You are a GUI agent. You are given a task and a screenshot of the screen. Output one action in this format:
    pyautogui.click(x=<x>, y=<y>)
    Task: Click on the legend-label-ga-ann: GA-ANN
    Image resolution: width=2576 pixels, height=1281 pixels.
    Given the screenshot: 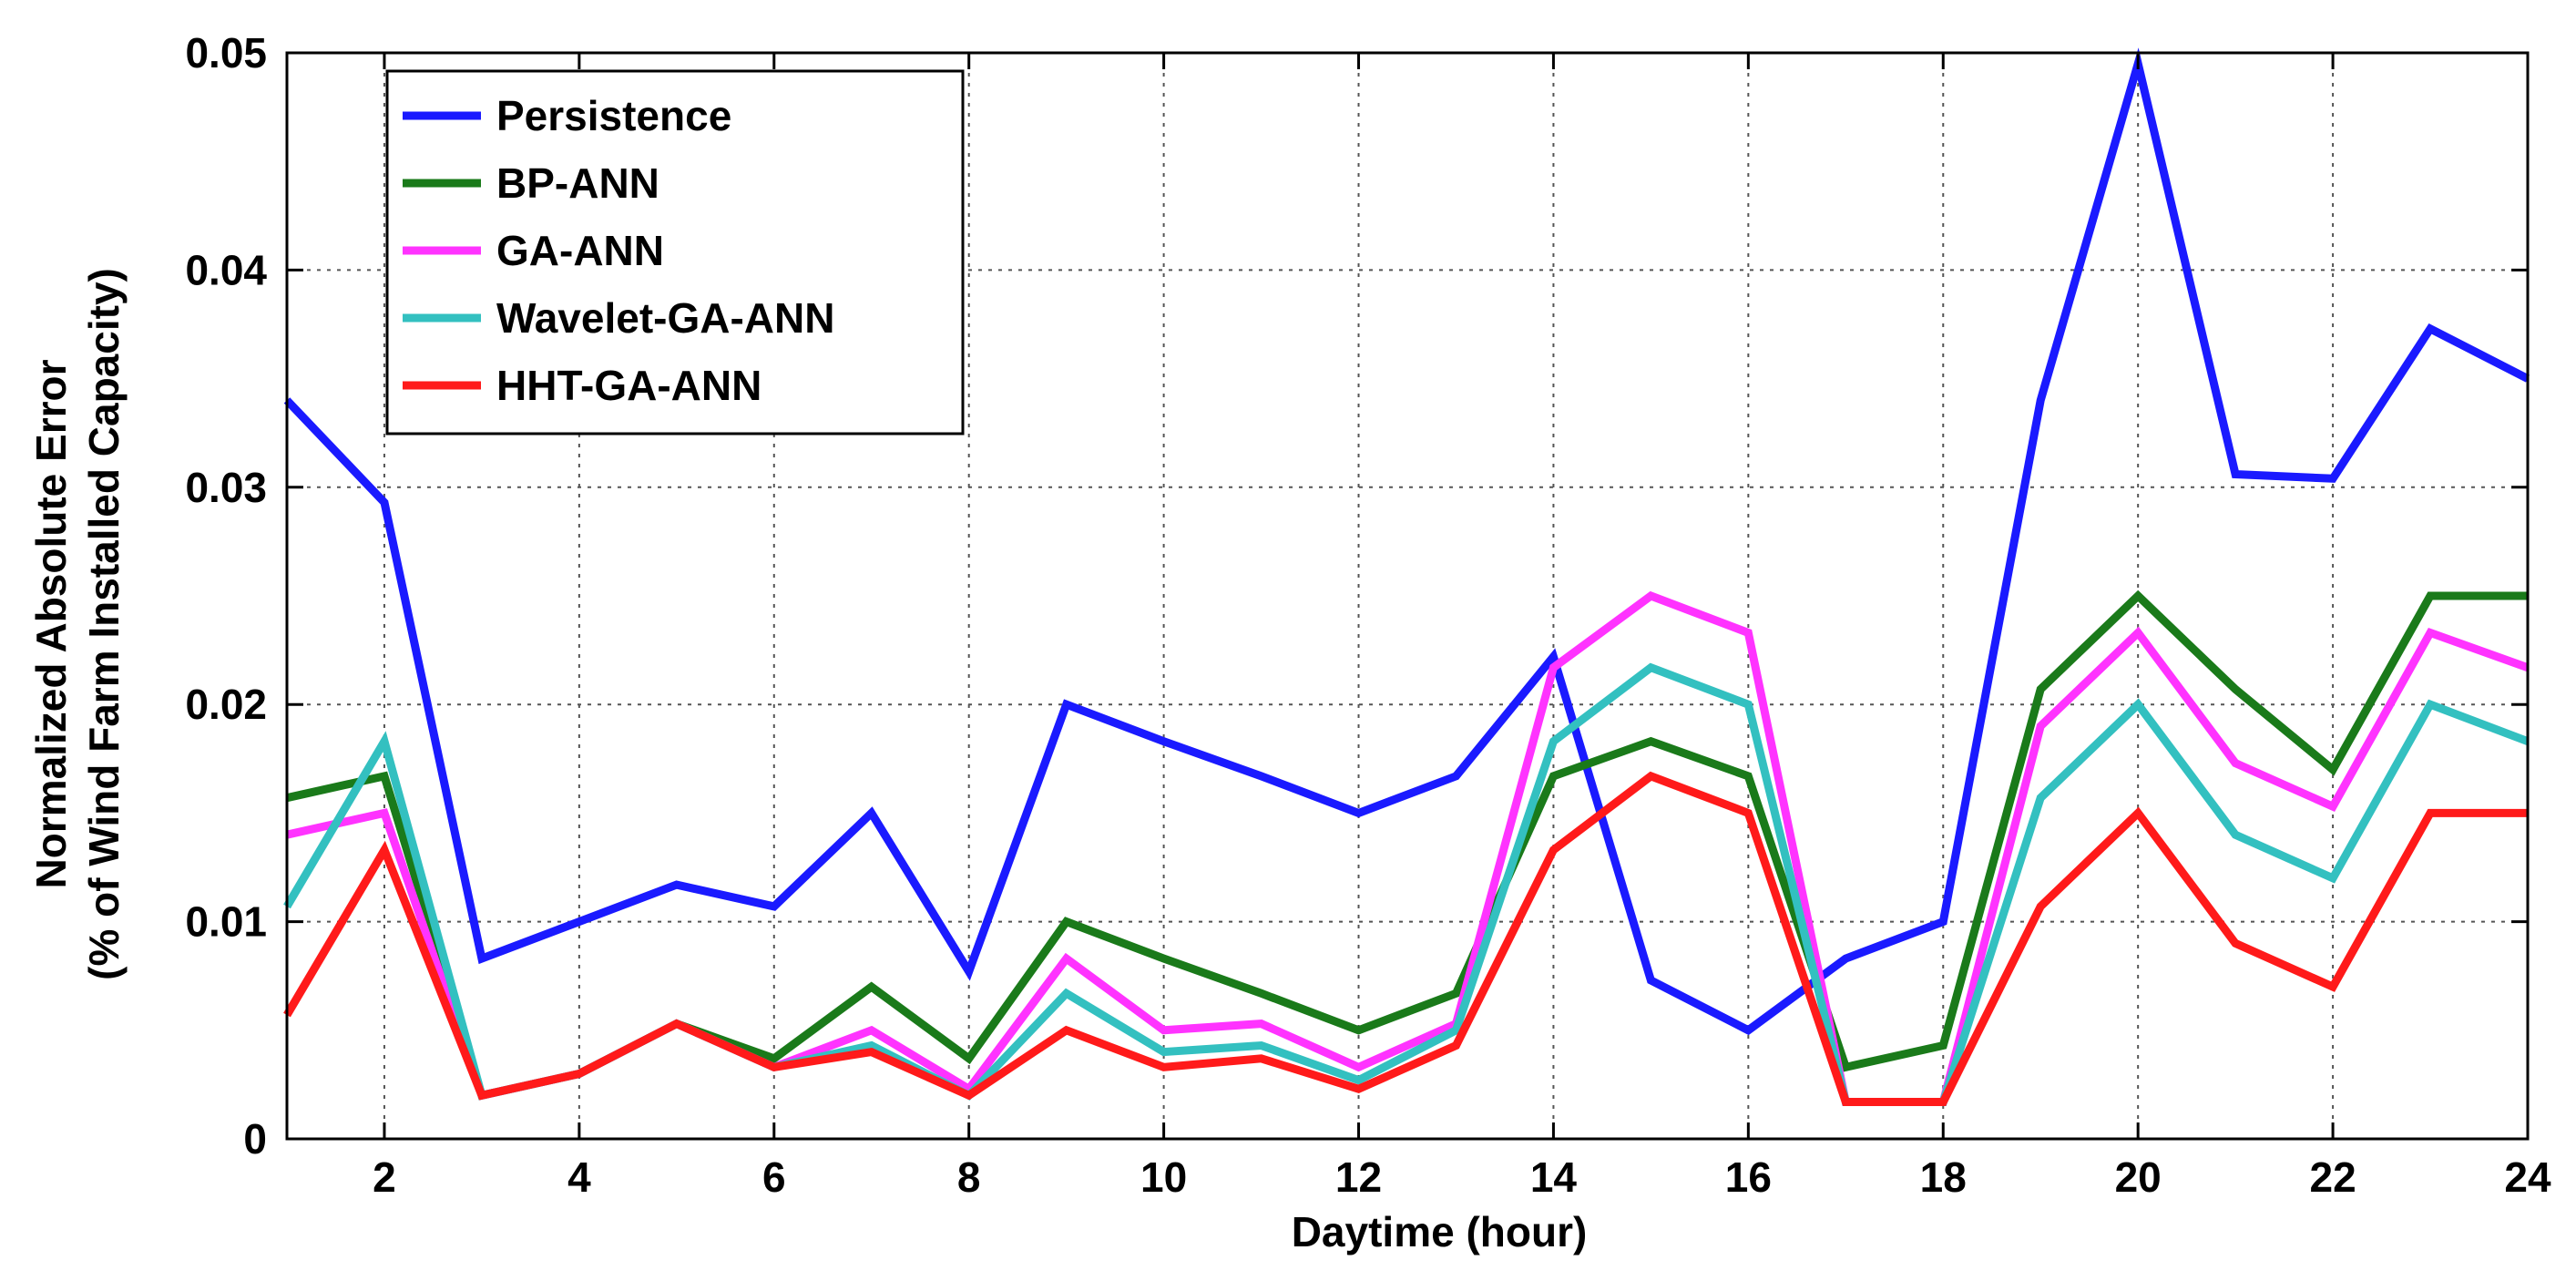 What is the action you would take?
    pyautogui.click(x=580, y=251)
    